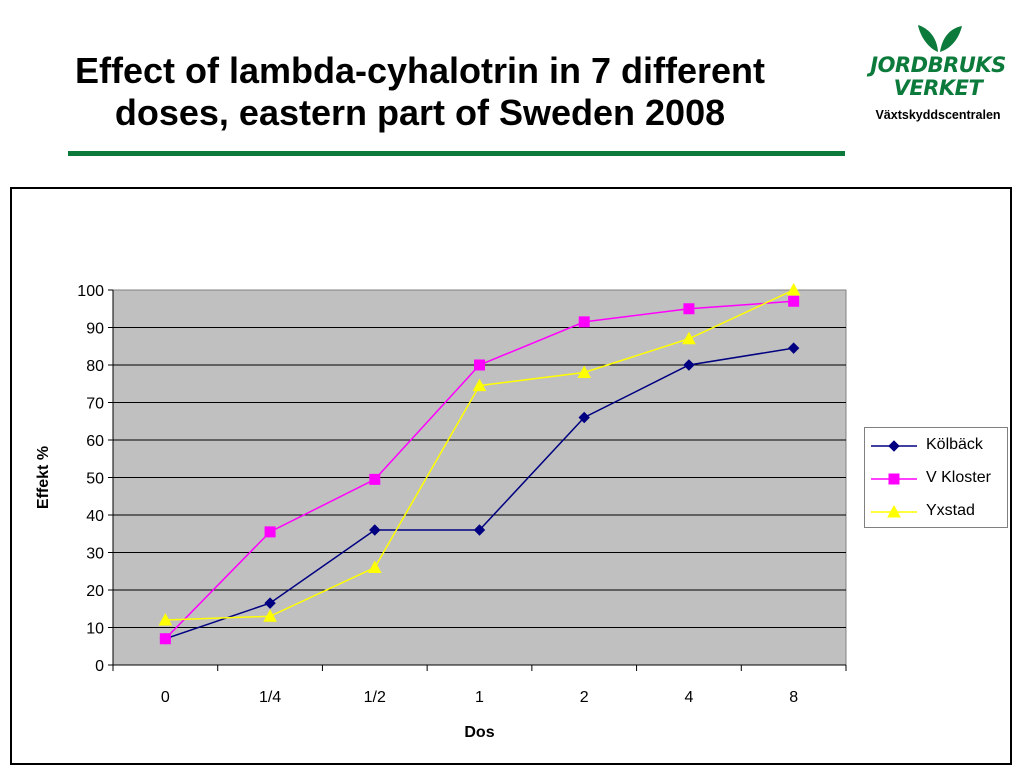  What do you see at coordinates (95, 629) in the screenshot?
I see `y-tick-label: 10` at bounding box center [95, 629].